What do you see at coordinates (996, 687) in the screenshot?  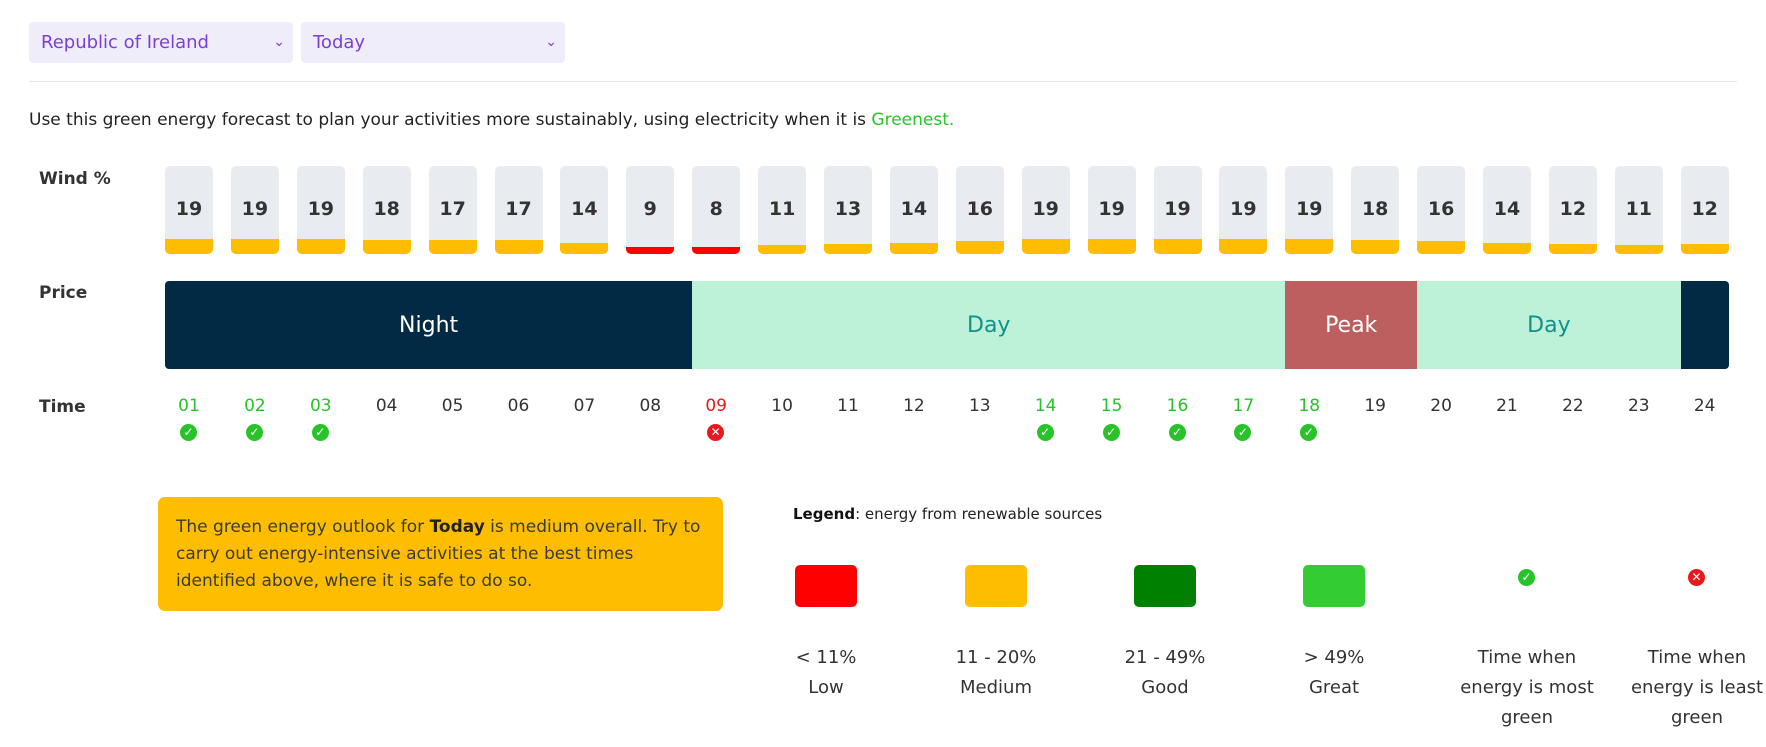 I see `legend-level-name: Medium` at bounding box center [996, 687].